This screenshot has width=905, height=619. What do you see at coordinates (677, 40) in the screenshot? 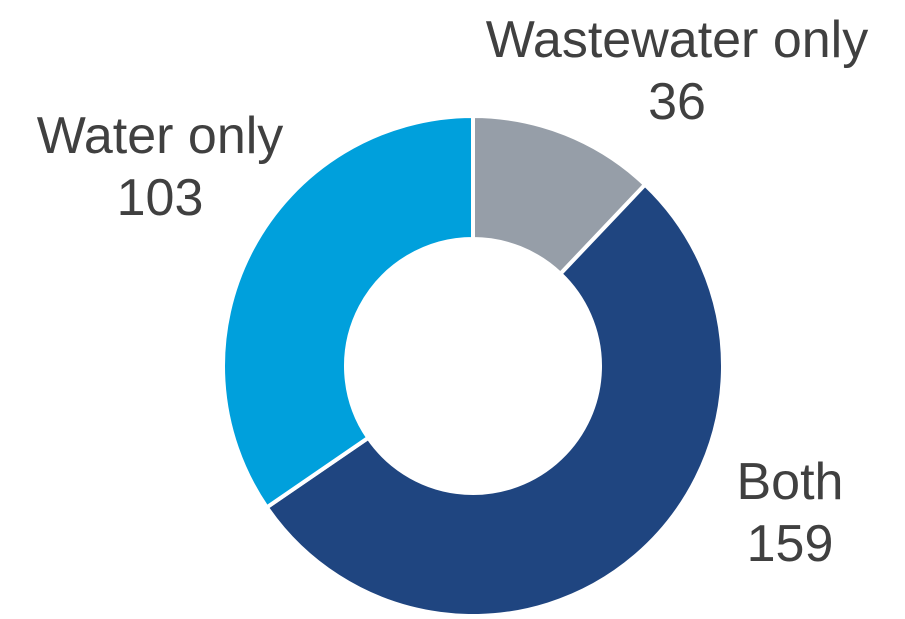
I see `slice-label-name: Wastewater only` at bounding box center [677, 40].